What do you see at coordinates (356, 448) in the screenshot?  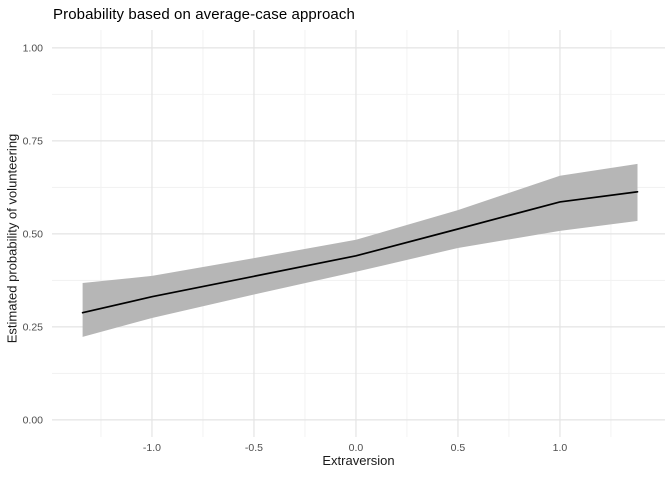 I see `x-tick-label: 0.0` at bounding box center [356, 448].